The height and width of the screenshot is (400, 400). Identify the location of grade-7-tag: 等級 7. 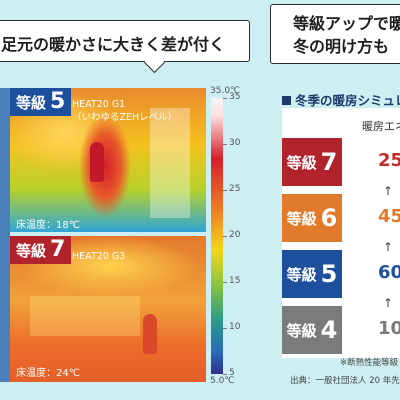
(41, 250).